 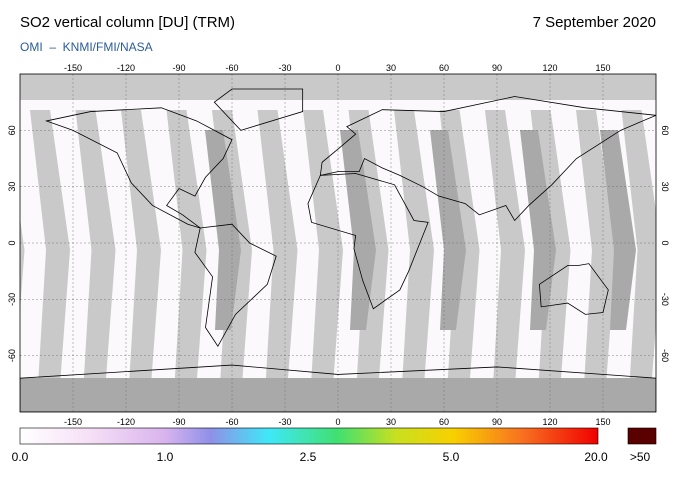 I want to click on colorbar-overflow, so click(x=642, y=436).